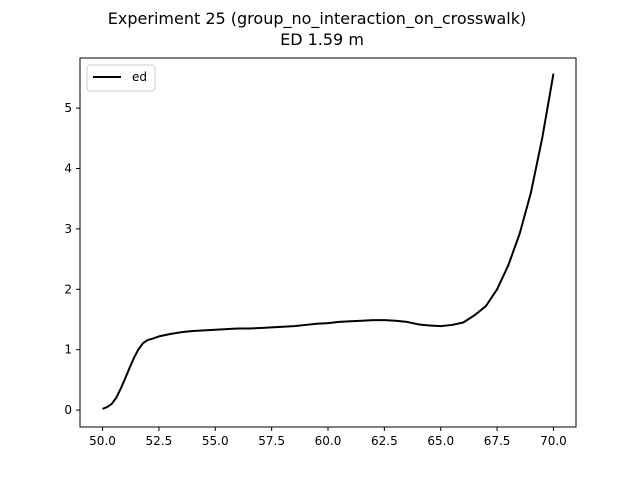  I want to click on x-axis: 50.0 52.5 55.0 57.5 60.0 62.5 65.0 67.5 70.0, so click(328, 437).